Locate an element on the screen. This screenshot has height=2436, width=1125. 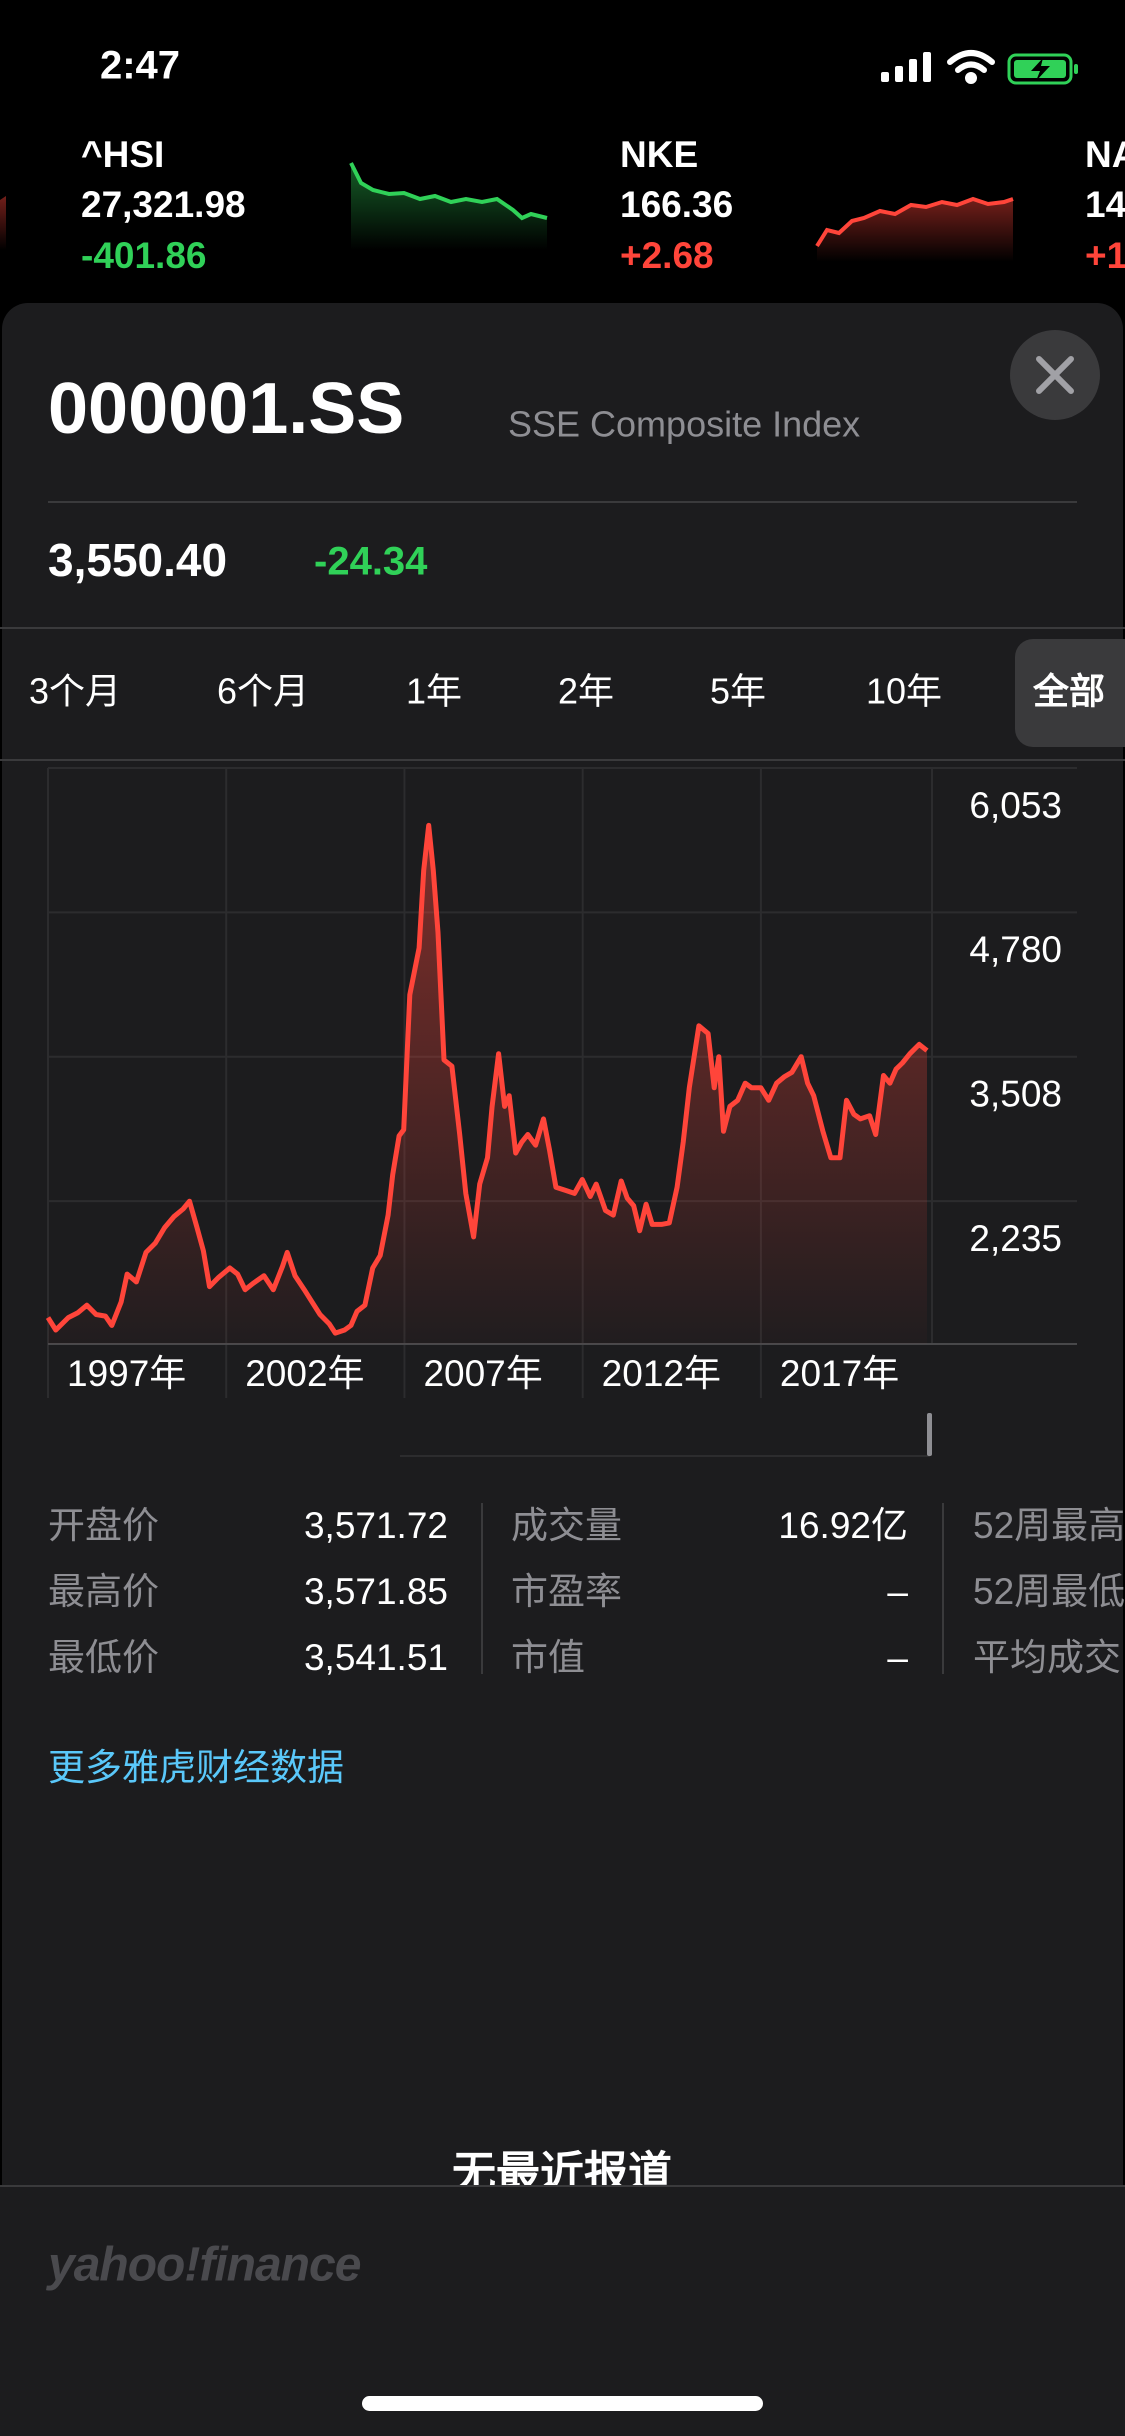
wifi-icon is located at coordinates (971, 67).